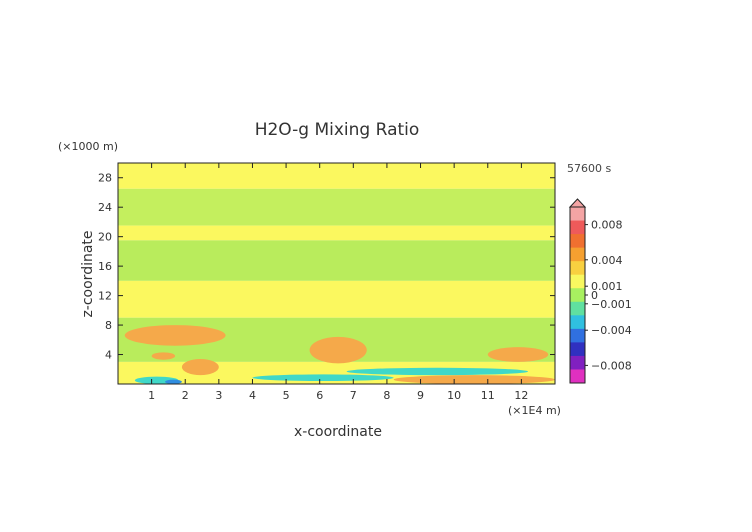 The width and height of the screenshot is (752, 532). Describe the element at coordinates (173, 381) in the screenshot. I see `heatmap-region-blue` at that location.